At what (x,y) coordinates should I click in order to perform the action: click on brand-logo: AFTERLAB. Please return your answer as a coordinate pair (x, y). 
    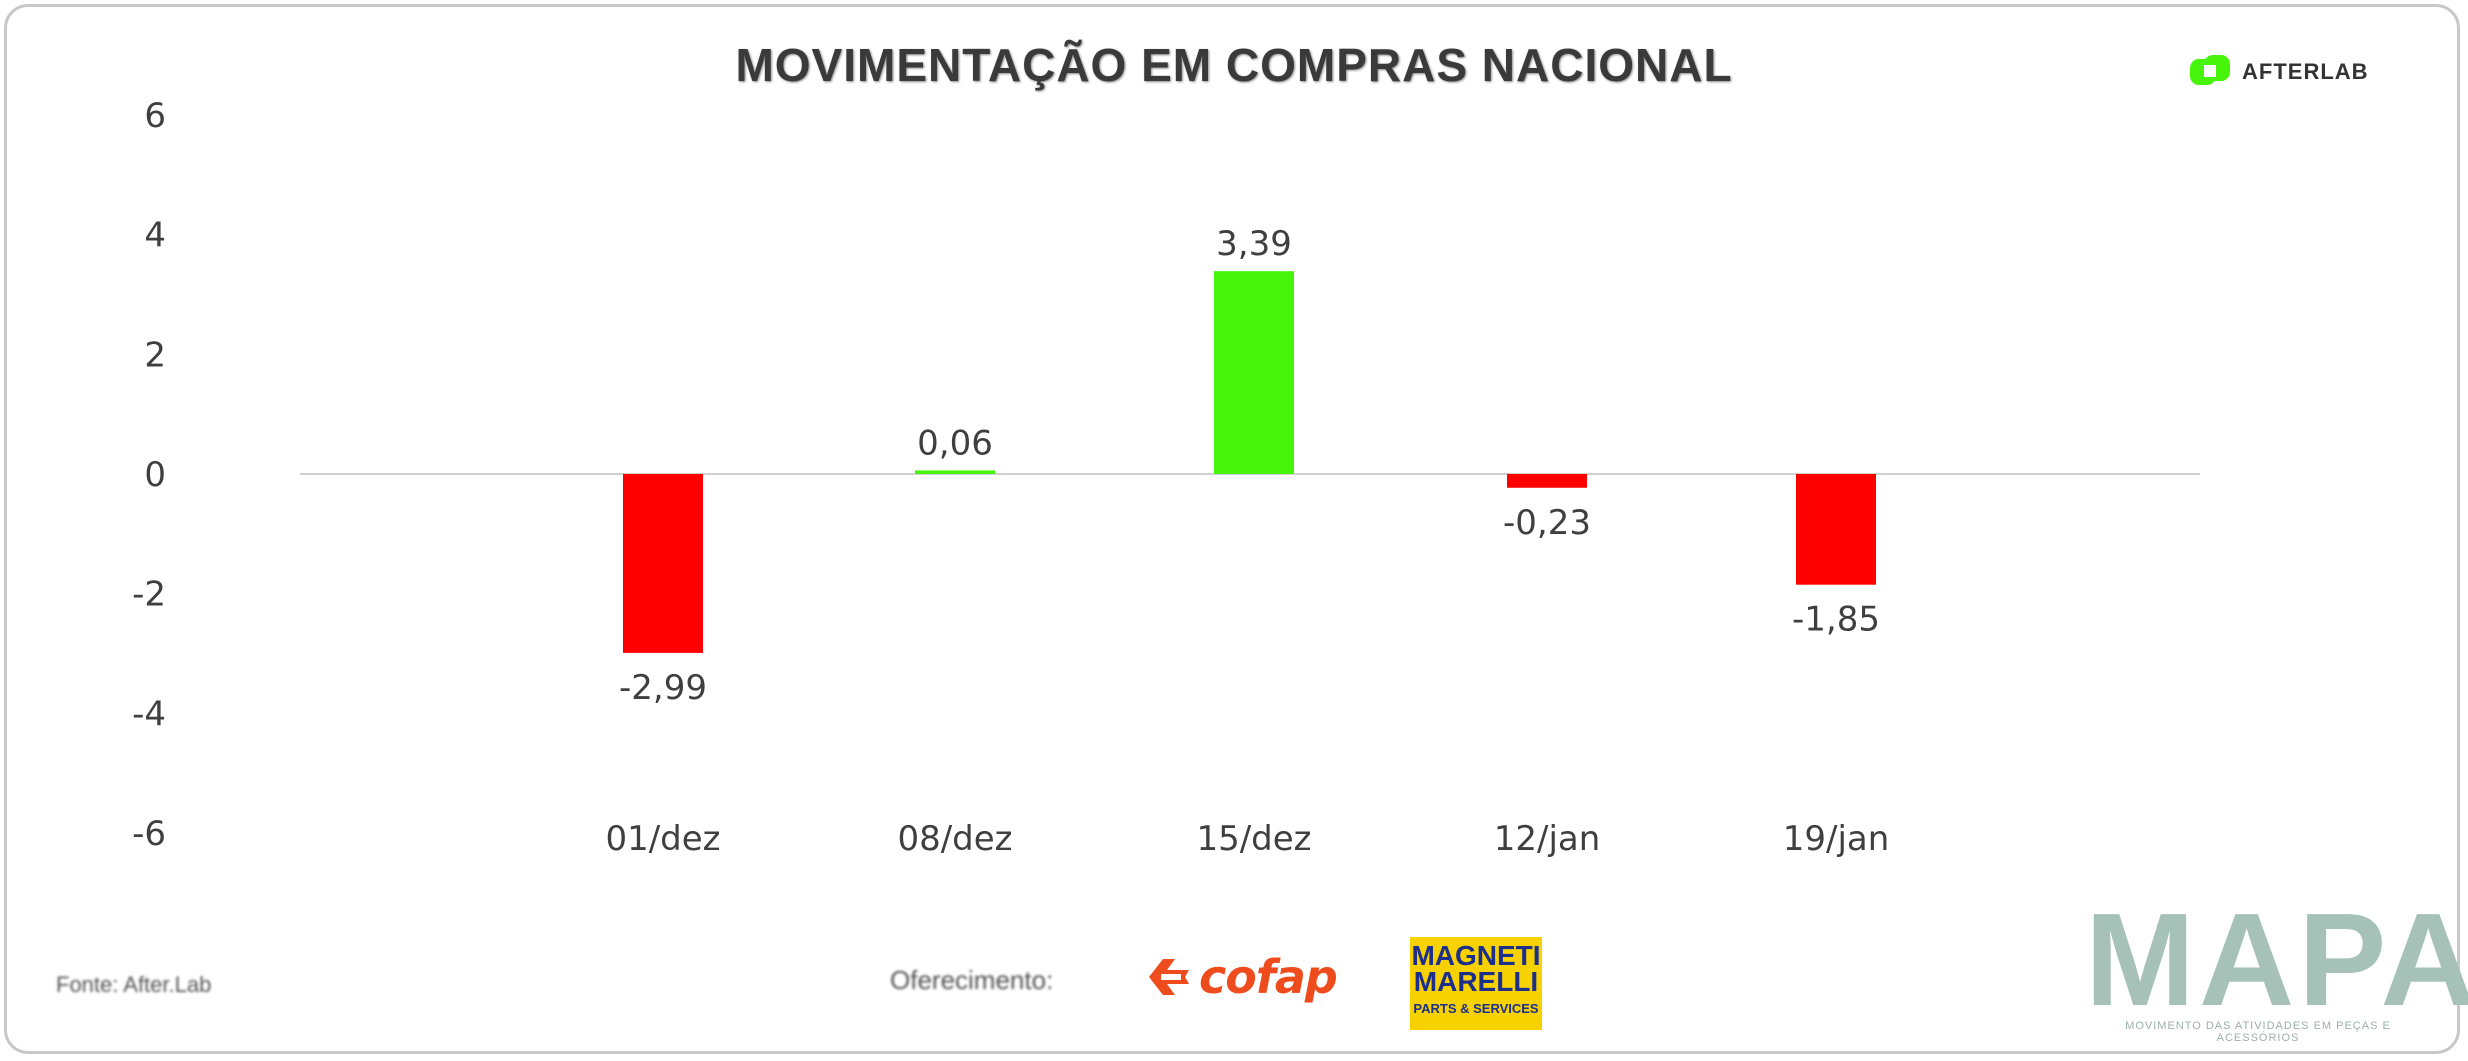
    Looking at the image, I should click on (2278, 72).